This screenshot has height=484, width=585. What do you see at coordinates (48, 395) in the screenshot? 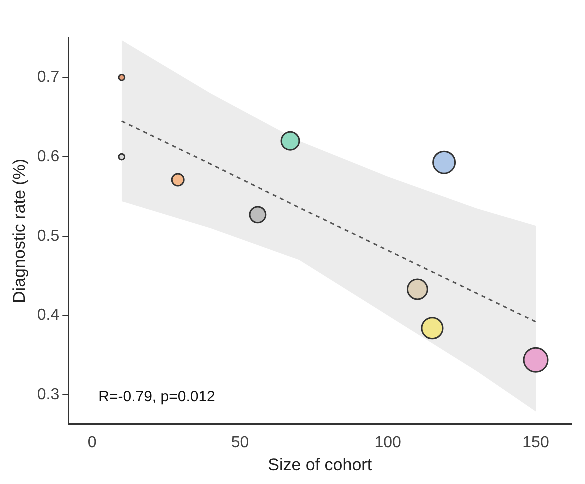
I see `y-tick-label: 0.3` at bounding box center [48, 395].